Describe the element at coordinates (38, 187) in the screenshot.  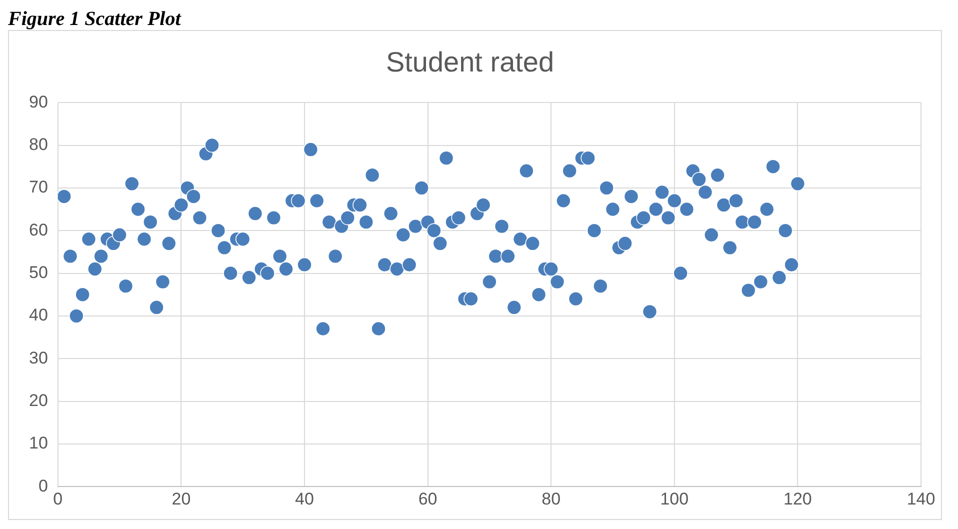
I see `y-tick-label: 70` at that location.